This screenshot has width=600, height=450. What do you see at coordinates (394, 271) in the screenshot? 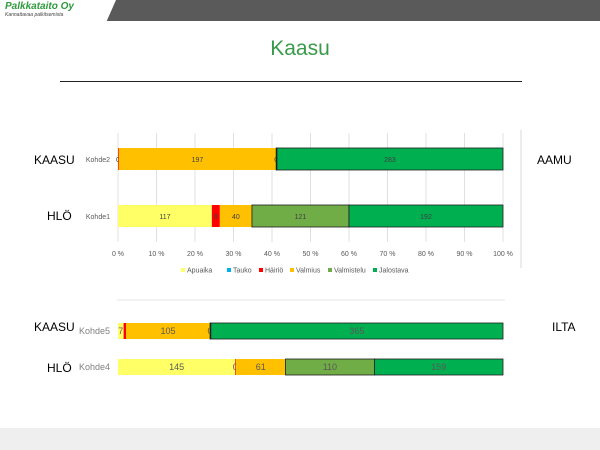
I see `legend-label-jalostava: Jalostava` at bounding box center [394, 271].